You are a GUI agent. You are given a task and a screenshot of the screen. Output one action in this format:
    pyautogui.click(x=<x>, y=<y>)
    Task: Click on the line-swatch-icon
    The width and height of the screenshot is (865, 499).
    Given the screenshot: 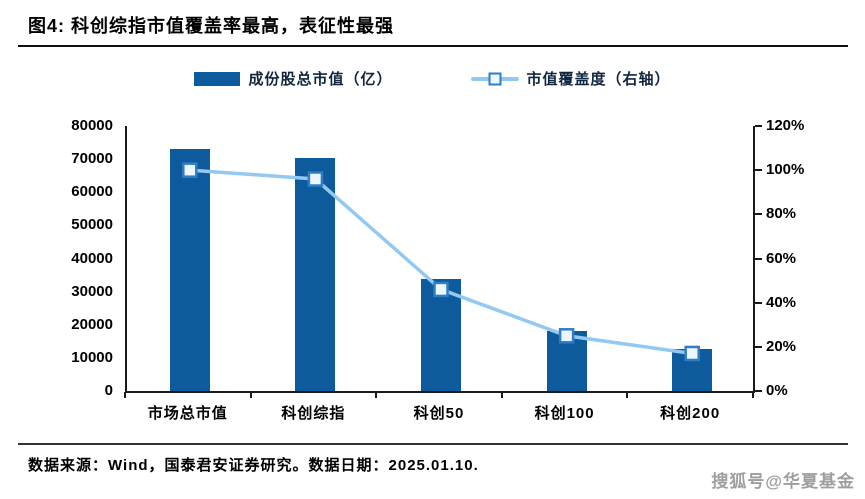 What is the action you would take?
    pyautogui.click(x=494, y=78)
    